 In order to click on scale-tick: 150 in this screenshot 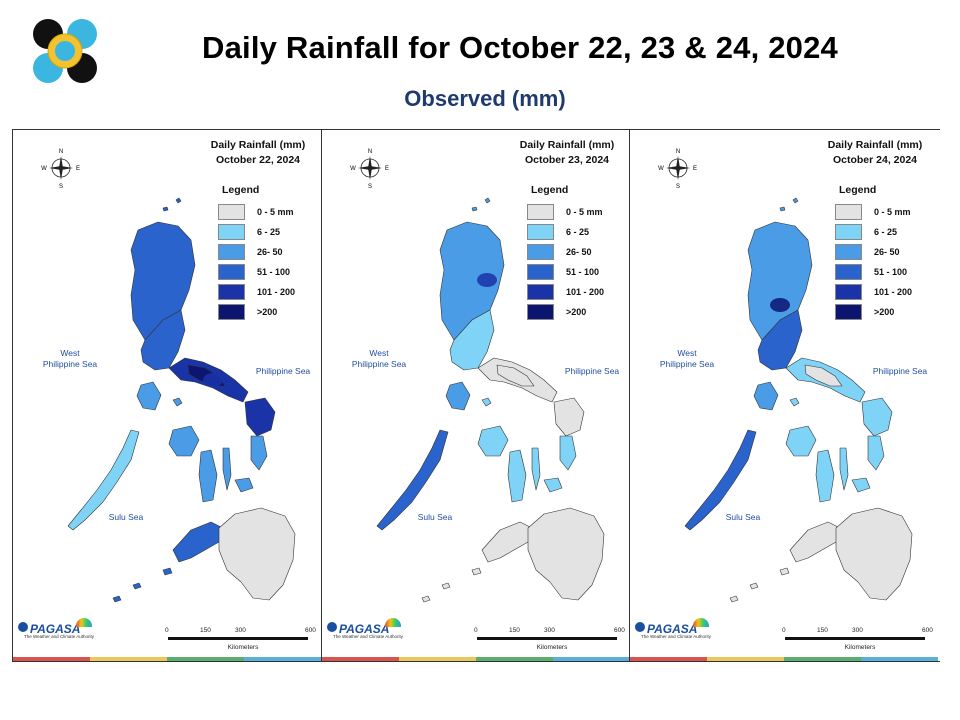, I will do `click(514, 630)`.